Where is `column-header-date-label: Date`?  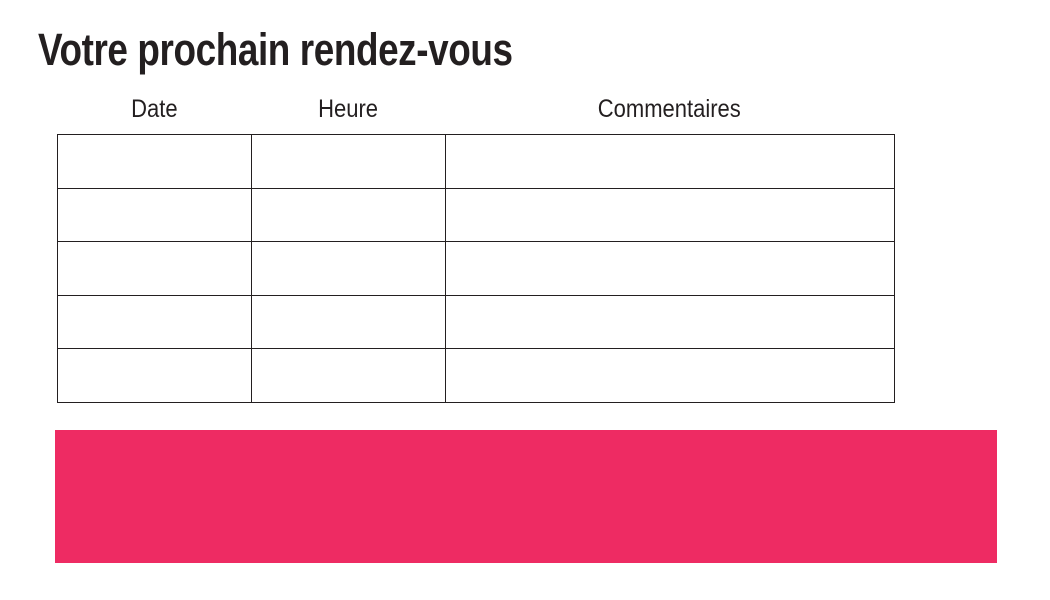 column-header-date-label: Date is located at coordinates (154, 108).